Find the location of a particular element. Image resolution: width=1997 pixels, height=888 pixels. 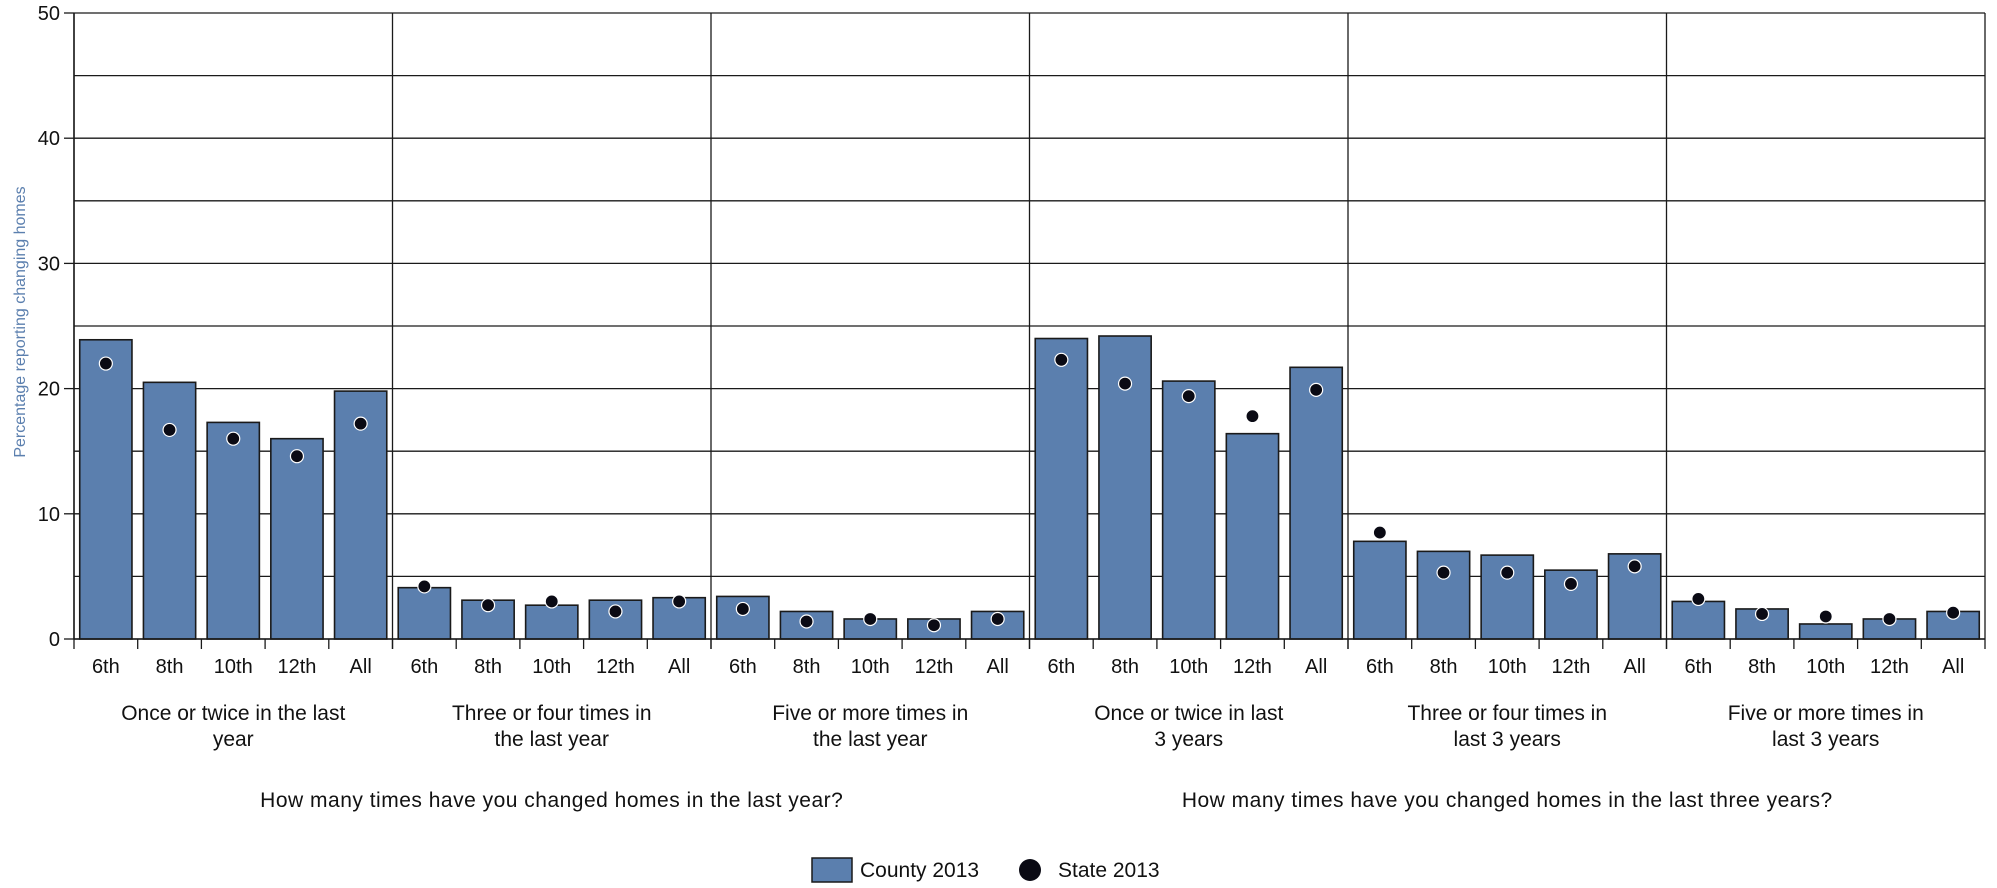

group-label: year is located at coordinates (233, 739).